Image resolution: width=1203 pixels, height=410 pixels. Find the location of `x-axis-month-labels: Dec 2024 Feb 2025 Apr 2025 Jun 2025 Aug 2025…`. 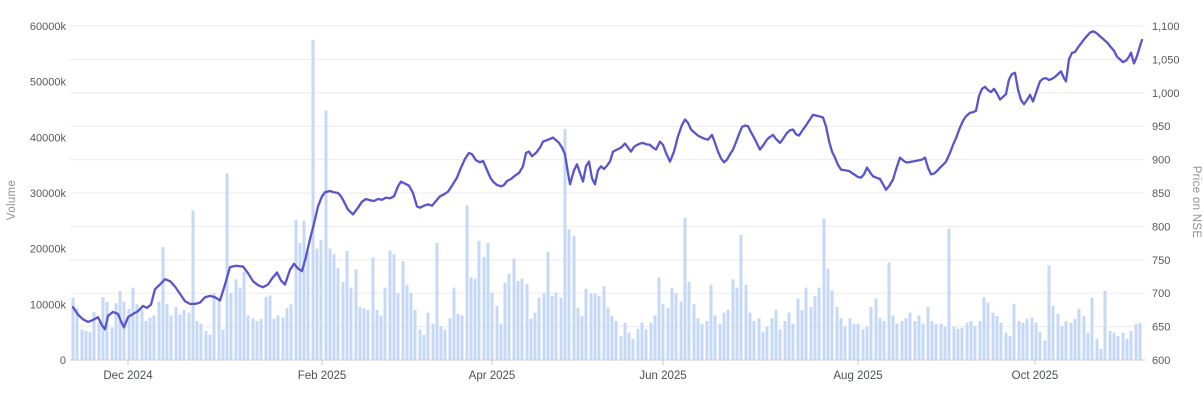

x-axis-month-labels: Dec 2024 Feb 2025 Apr 2025 Jun 2025 Aug 2025… is located at coordinates (580, 376).